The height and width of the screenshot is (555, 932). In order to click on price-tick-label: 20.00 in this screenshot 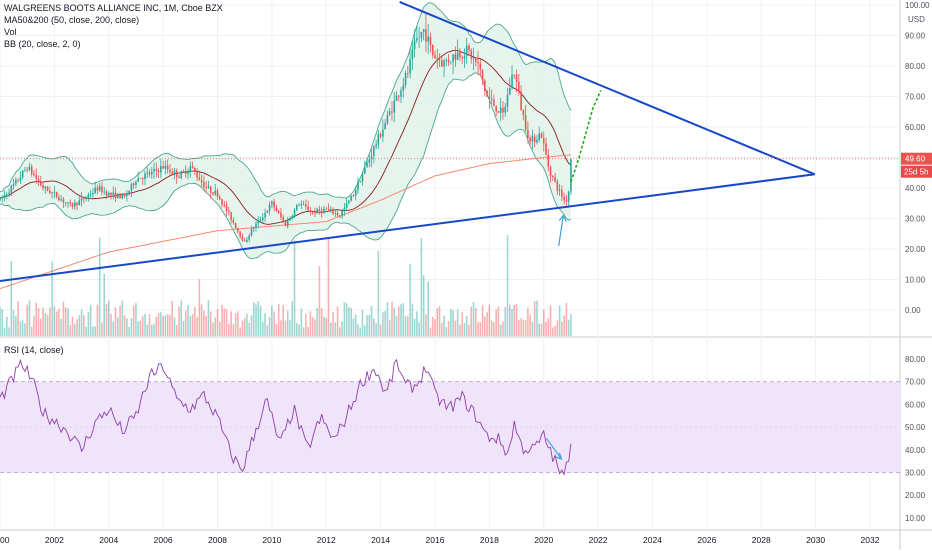, I will do `click(915, 249)`.